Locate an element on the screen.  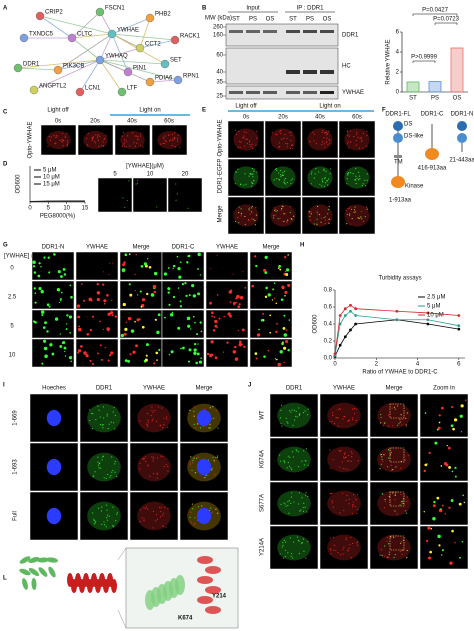
network-node is located at coordinates (150, 82).